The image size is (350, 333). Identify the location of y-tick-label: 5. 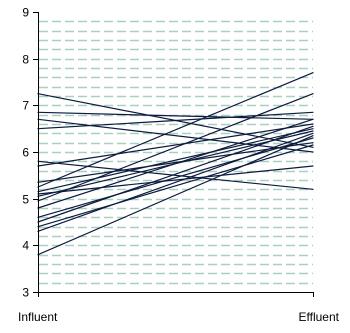
(25, 200).